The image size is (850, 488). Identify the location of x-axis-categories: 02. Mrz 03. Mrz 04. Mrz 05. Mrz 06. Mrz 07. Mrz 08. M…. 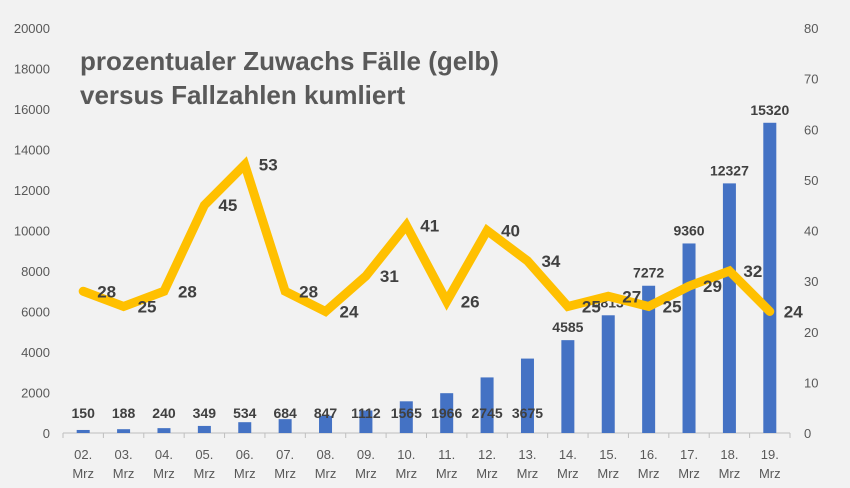
(426, 457).